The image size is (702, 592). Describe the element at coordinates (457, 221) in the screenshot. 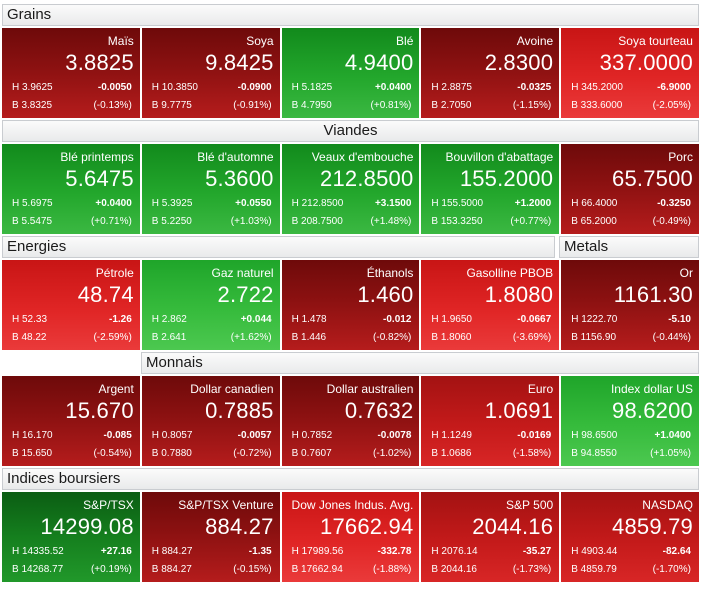

I see `quote-low: B 153.3250` at that location.